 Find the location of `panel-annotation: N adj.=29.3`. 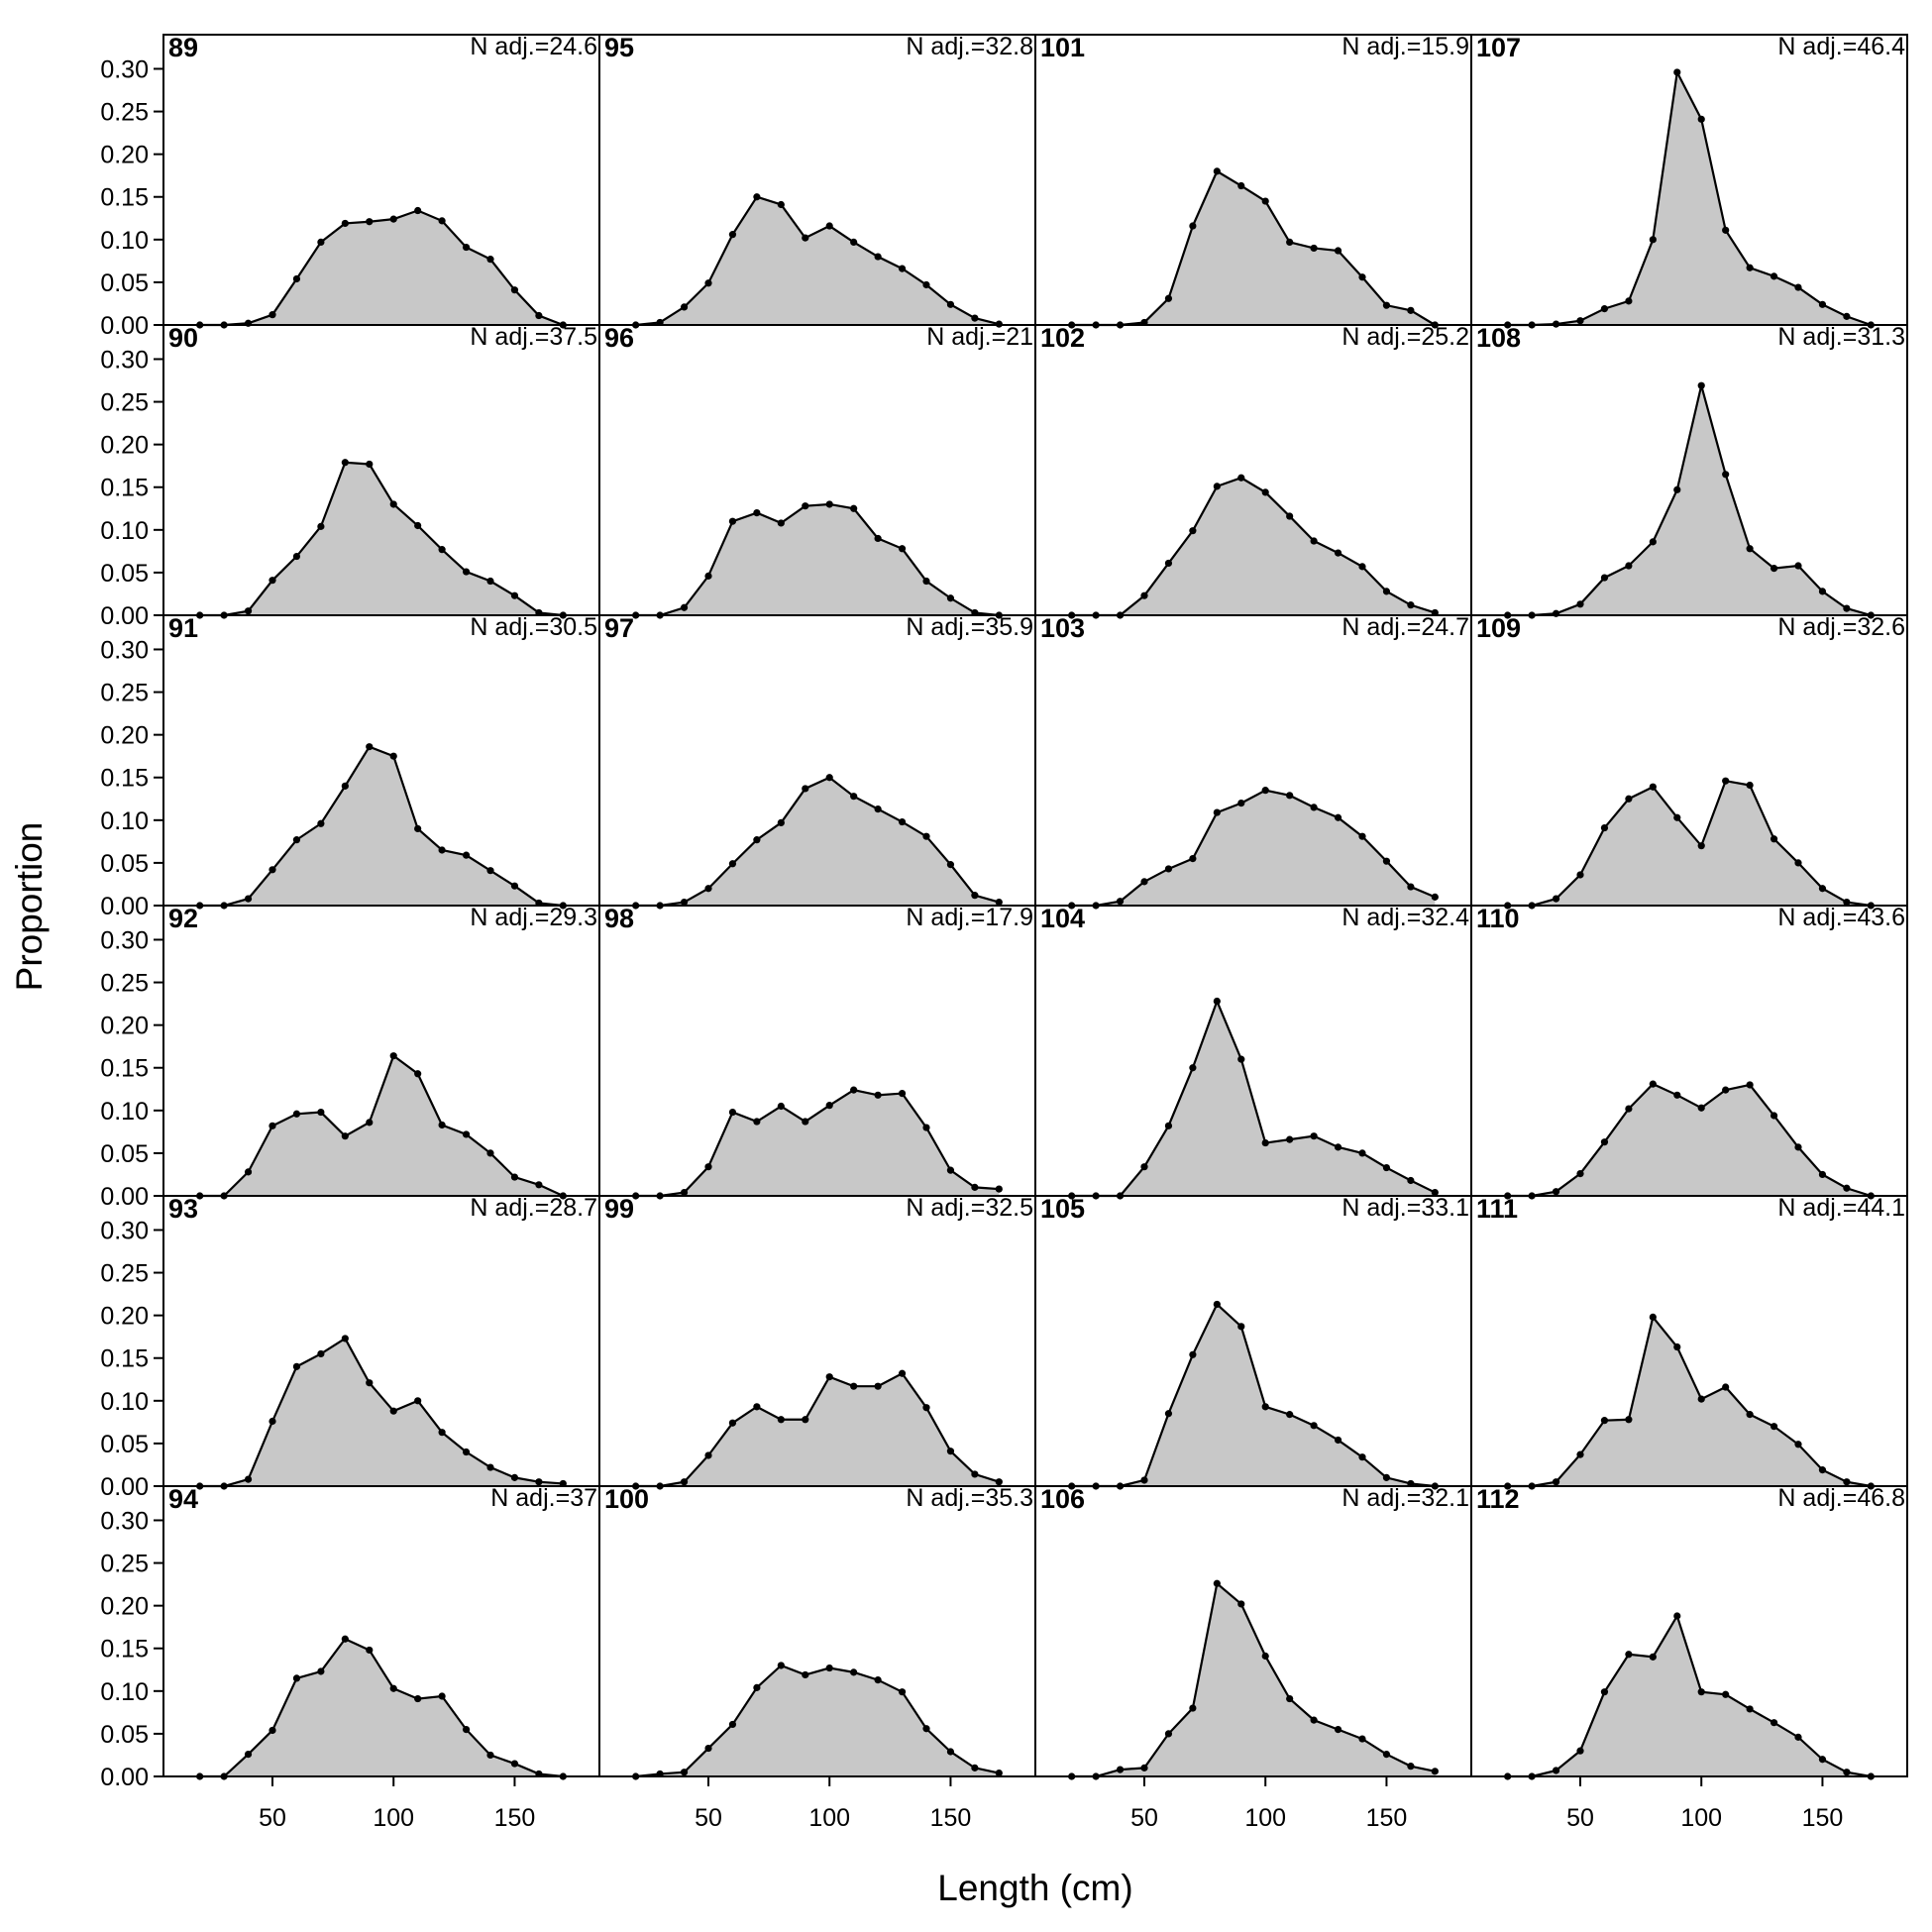

panel-annotation: N adj.=29.3 is located at coordinates (533, 917).